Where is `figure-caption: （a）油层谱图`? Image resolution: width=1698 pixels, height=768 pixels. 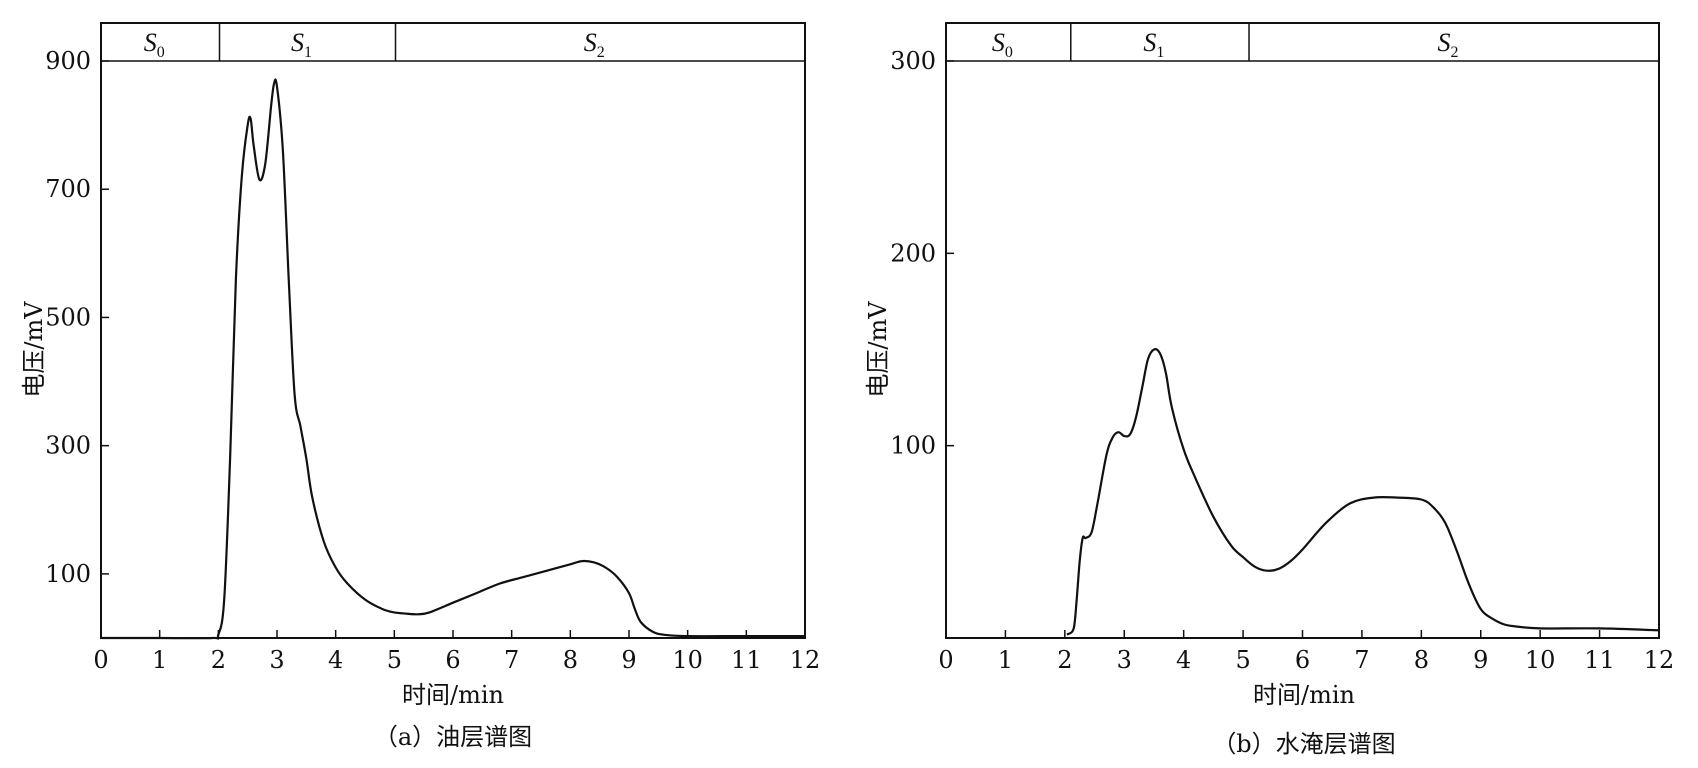
figure-caption: （a）油层谱图 is located at coordinates (453, 737).